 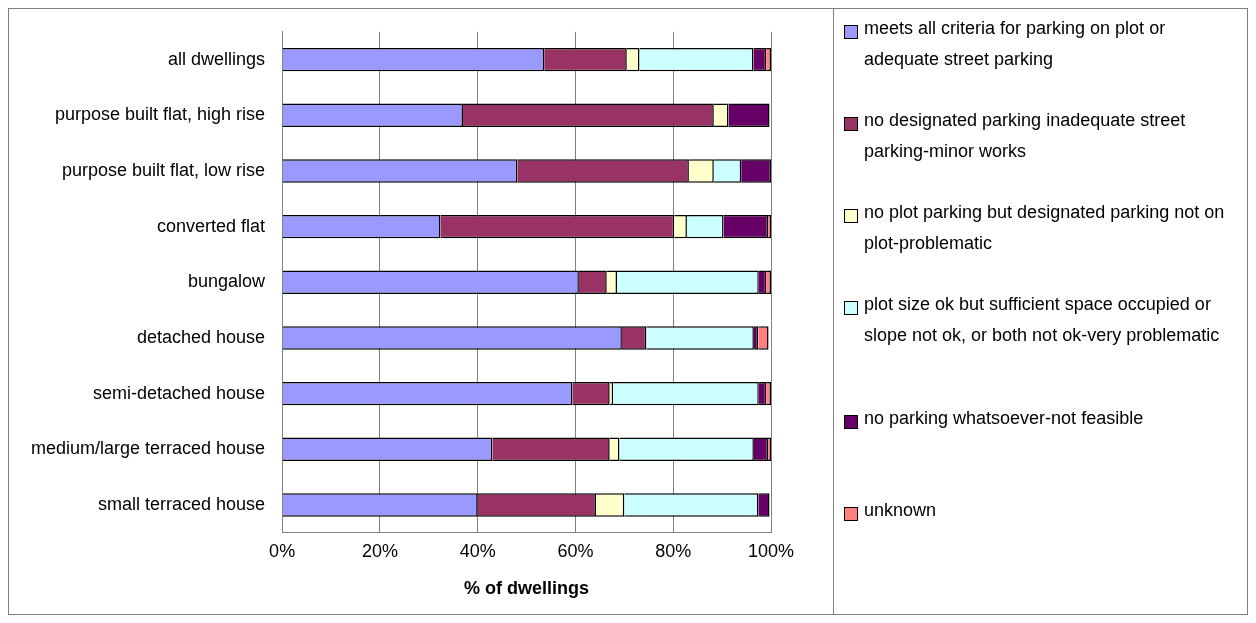 I want to click on y-tick-label: purpose built flat, high rise, so click(x=160, y=114).